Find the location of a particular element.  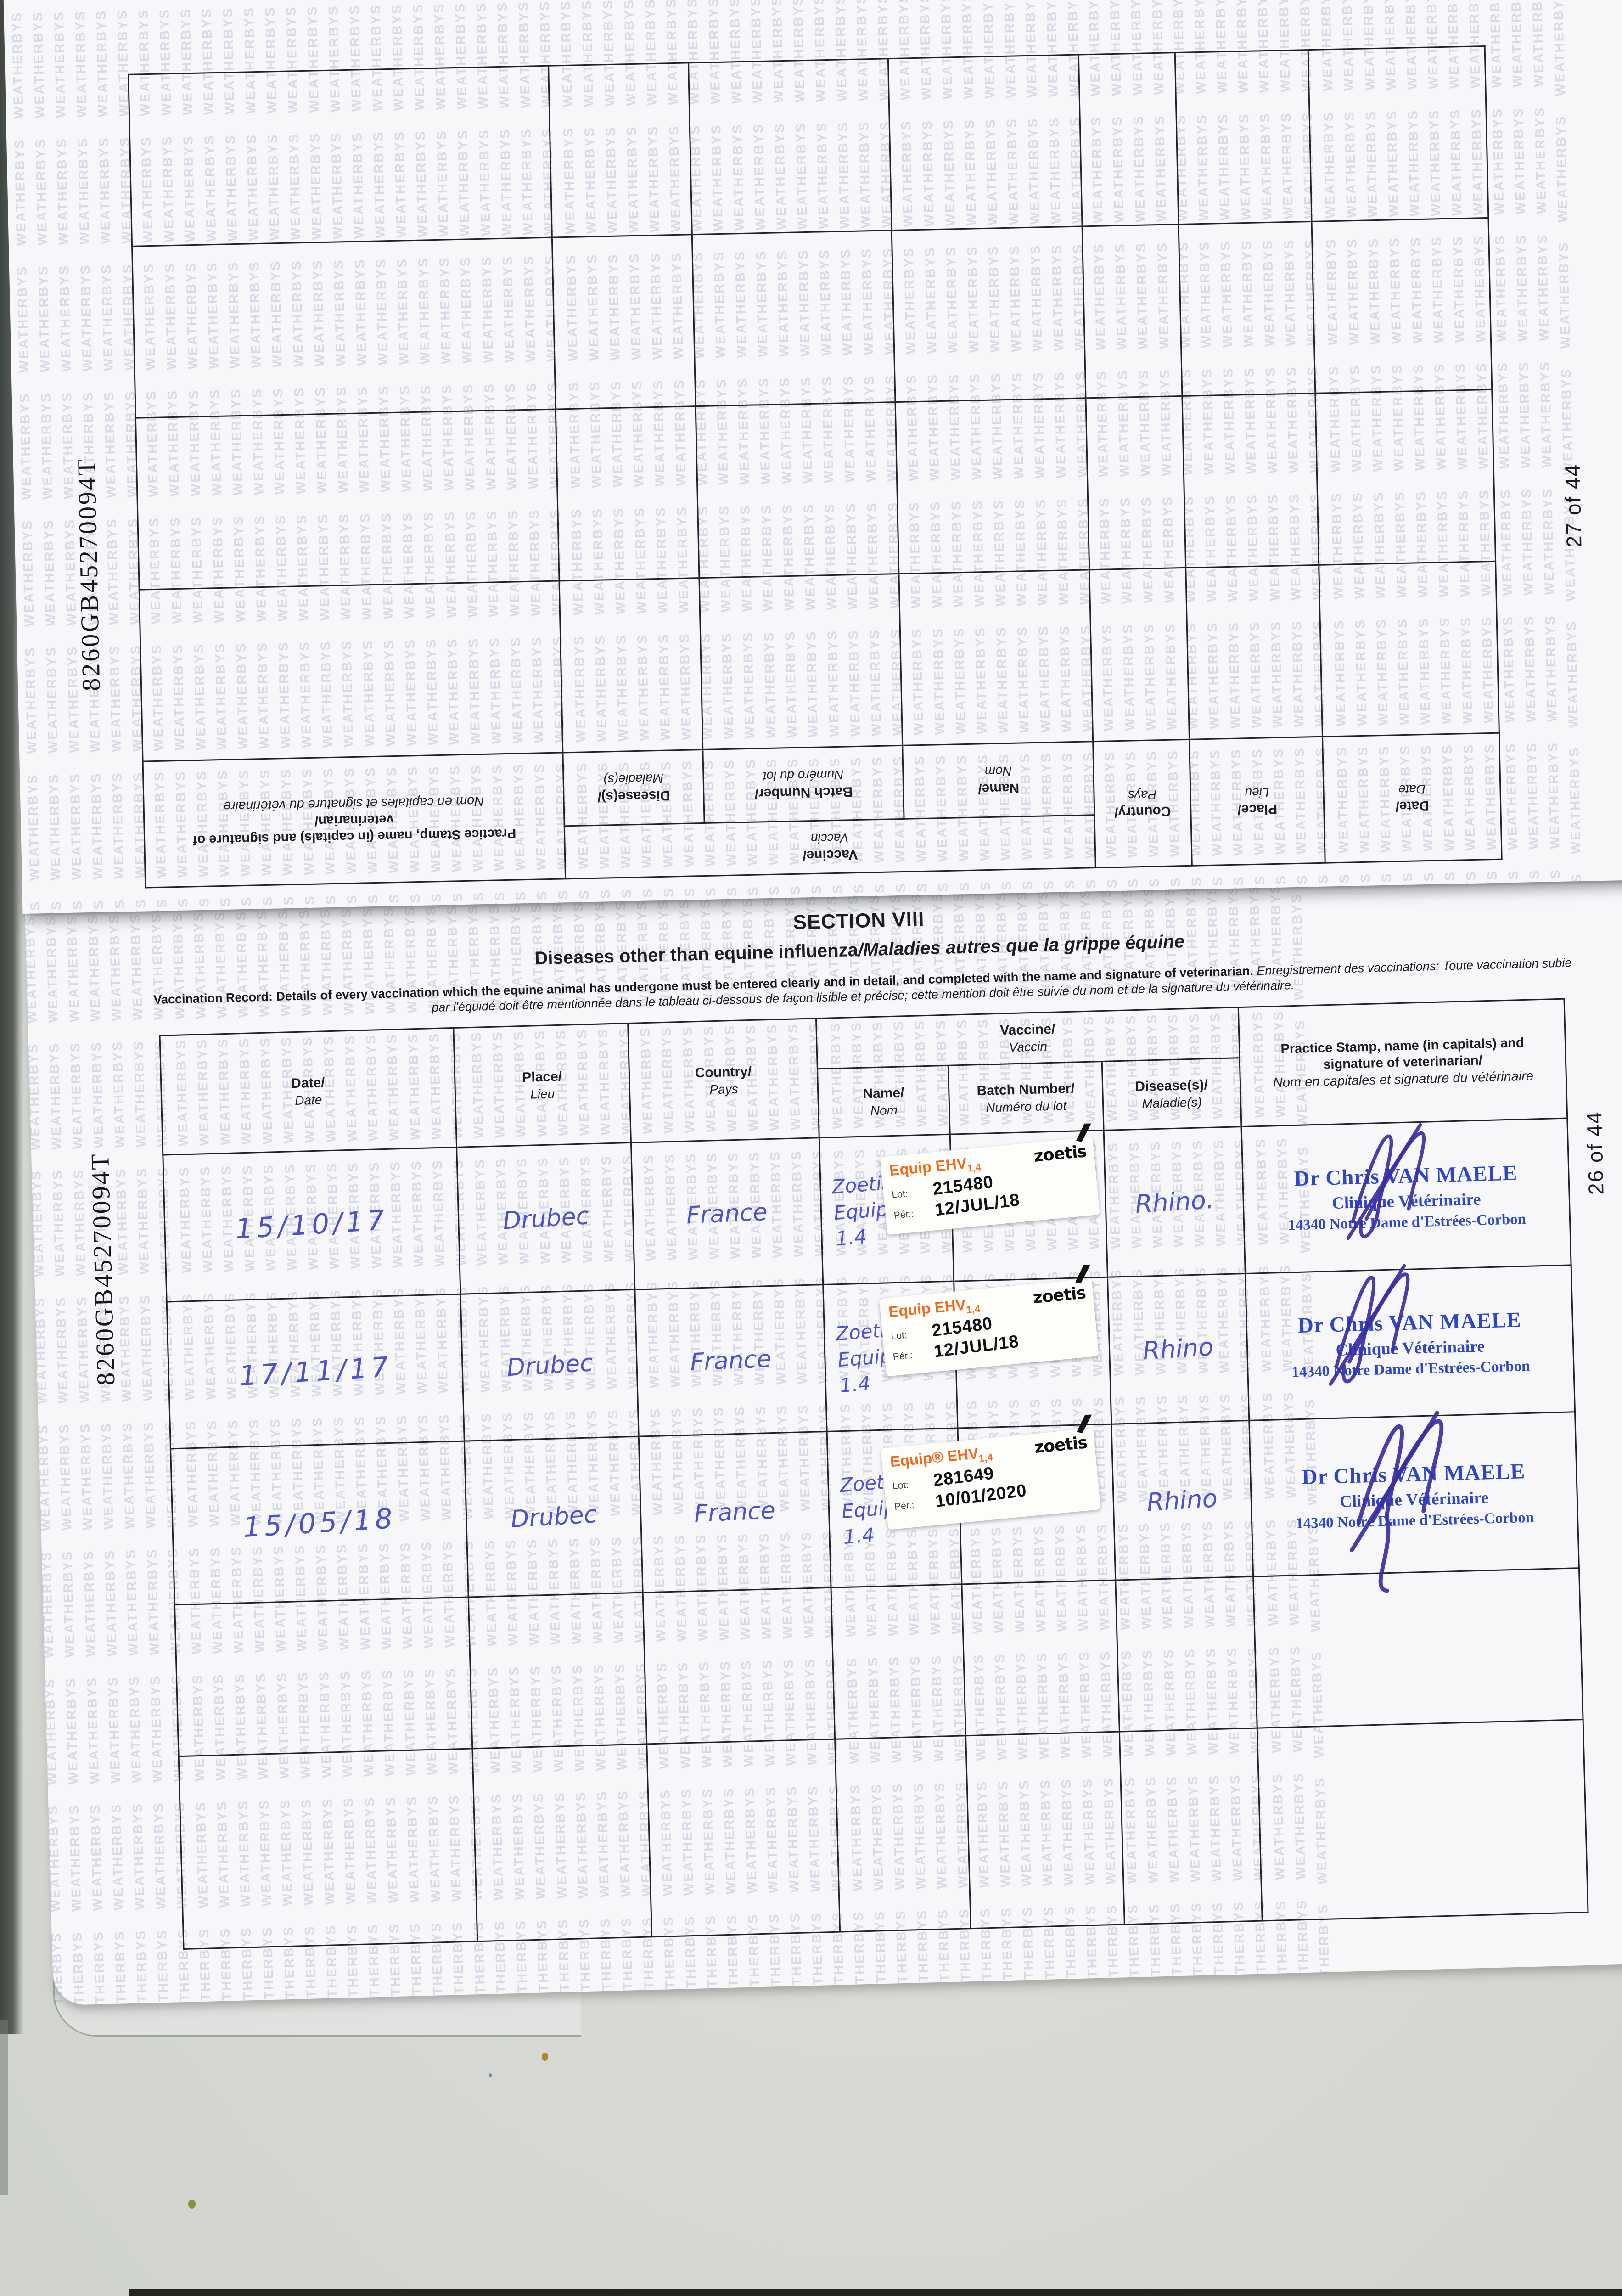

page-number: 26 of 44 is located at coordinates (1595, 1153).